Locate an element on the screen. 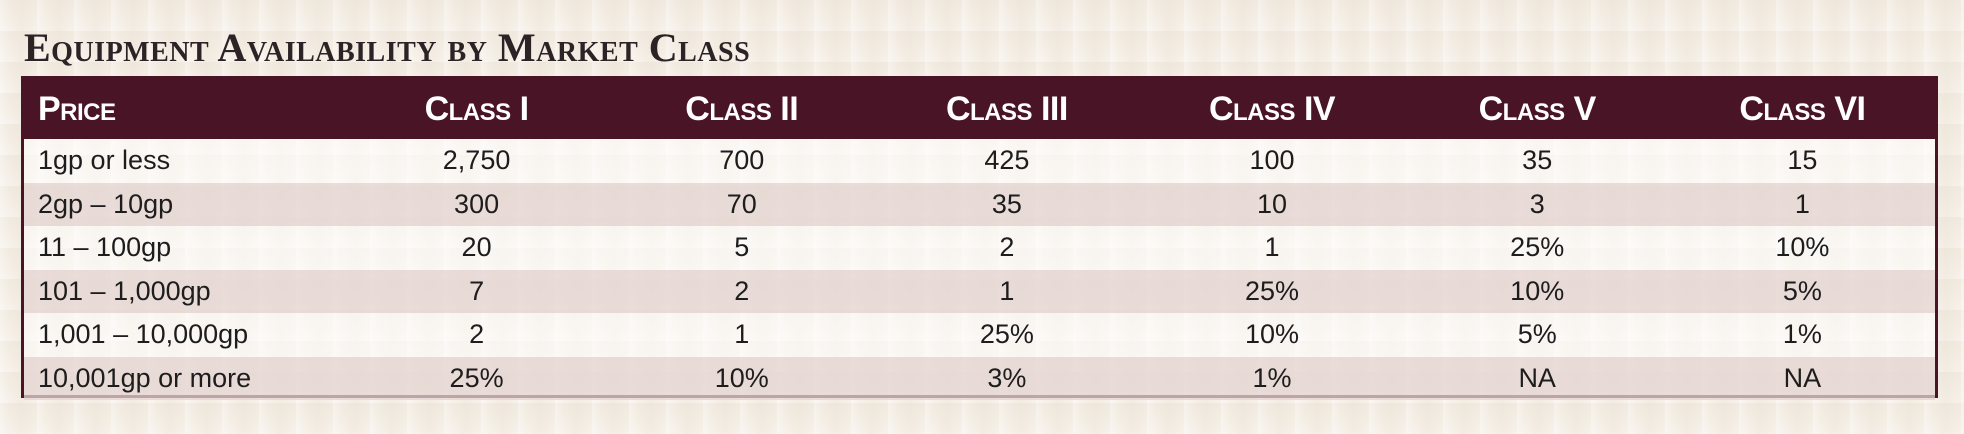 The height and width of the screenshot is (434, 1964). table-cell: 2,750 is located at coordinates (476, 160).